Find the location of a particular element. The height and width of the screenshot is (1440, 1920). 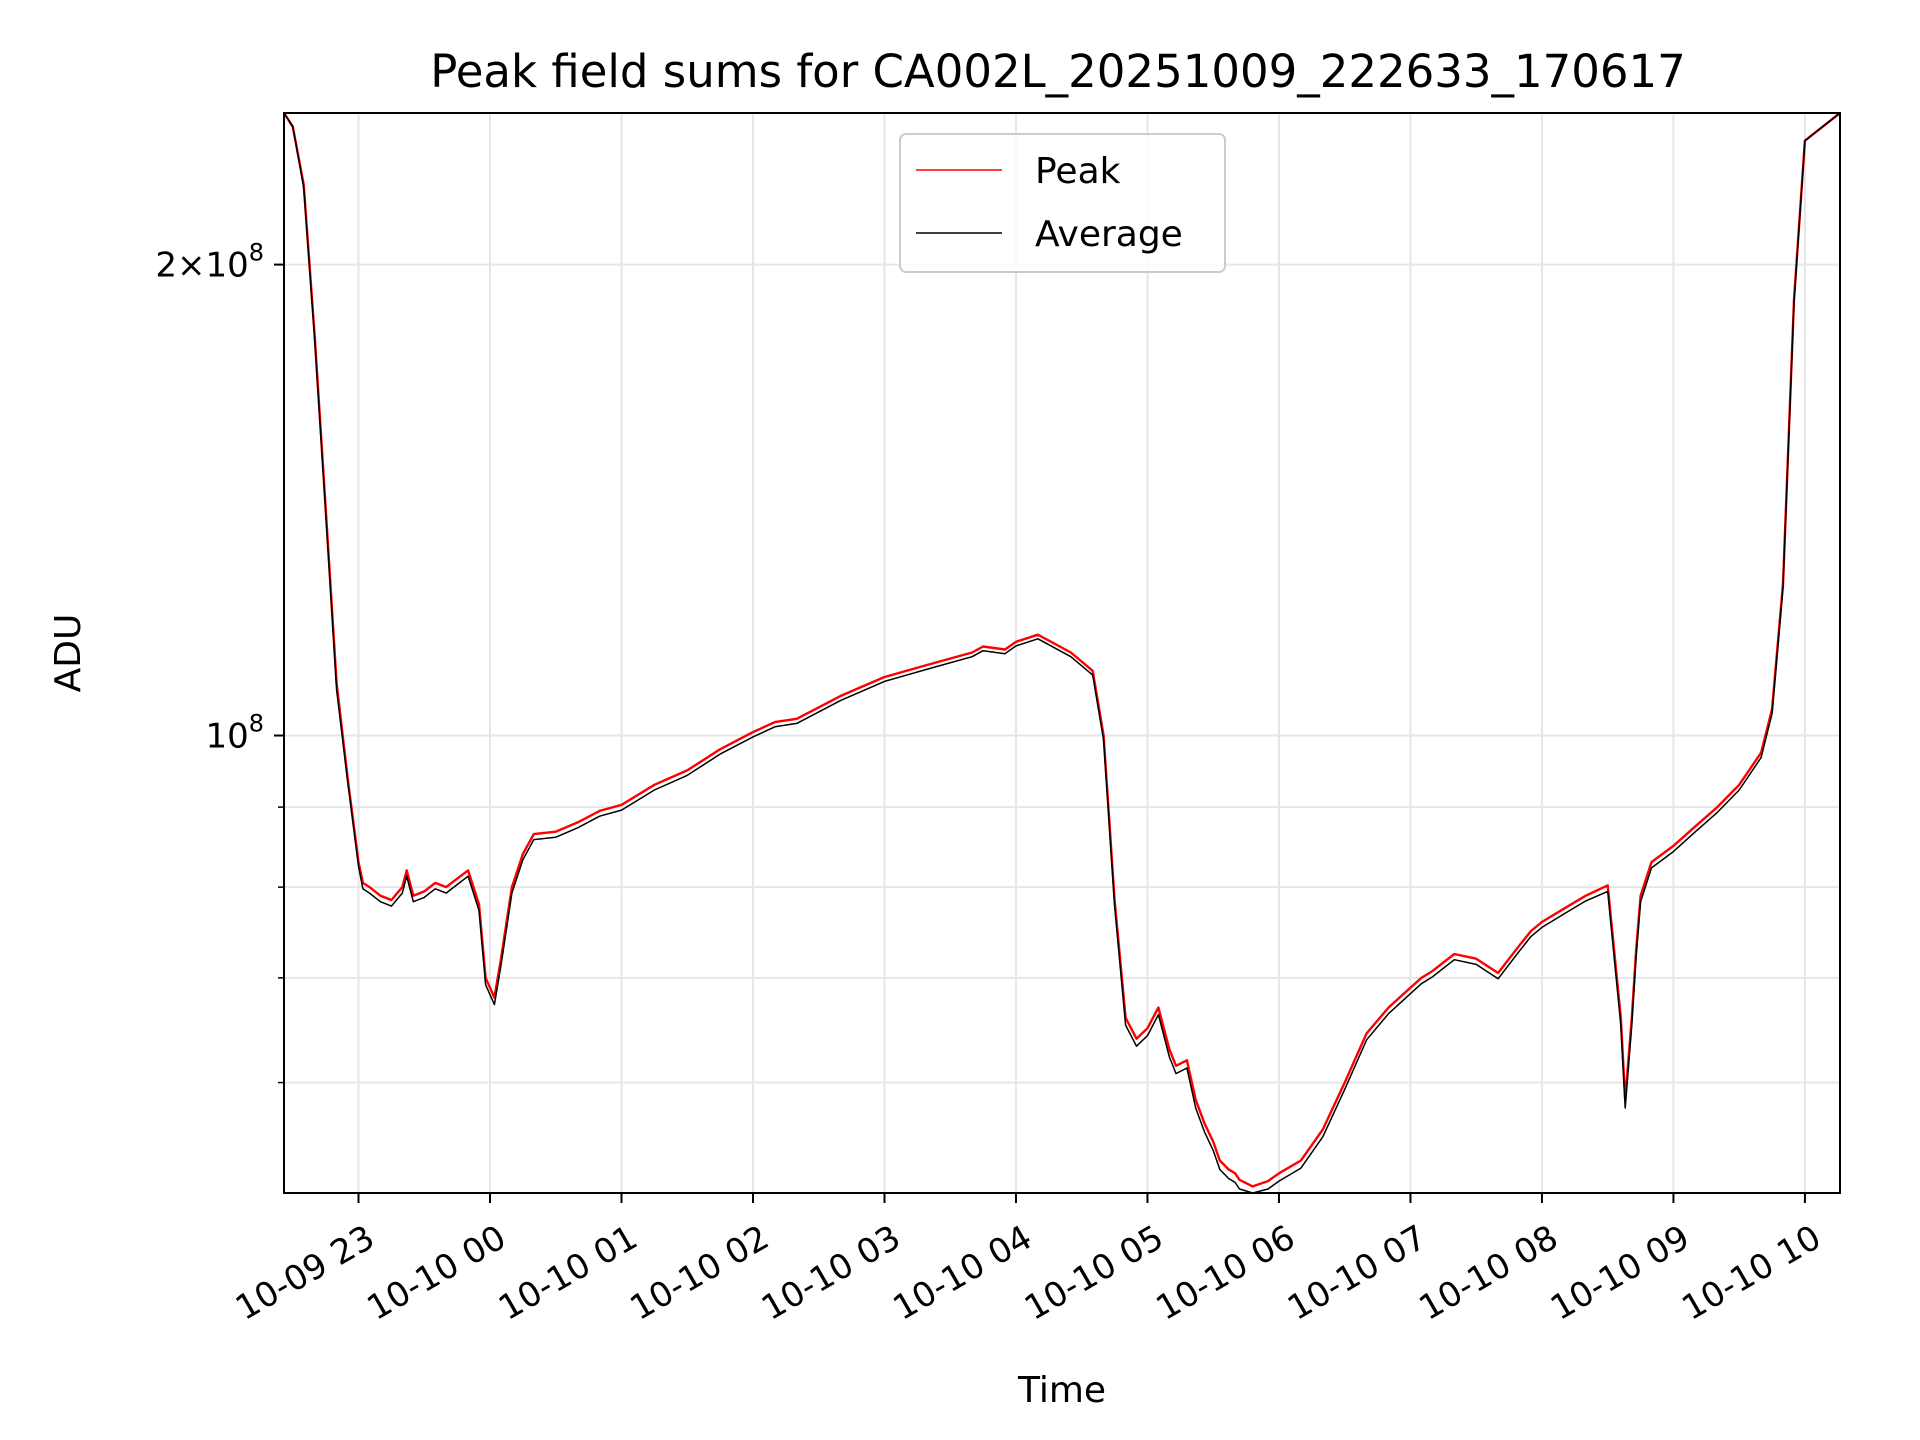

legend: Peak Average is located at coordinates (1062, 203).